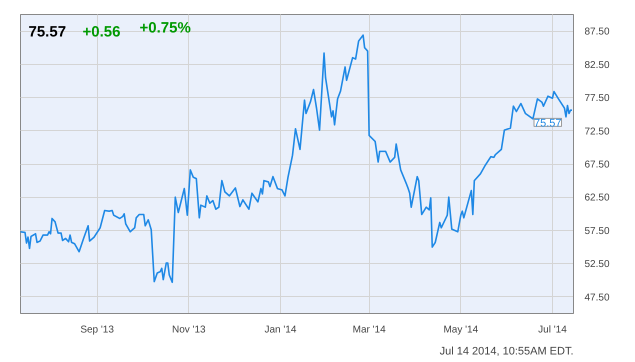 This screenshot has width=635, height=362. I want to click on annotation: 75.57, so click(548, 123).